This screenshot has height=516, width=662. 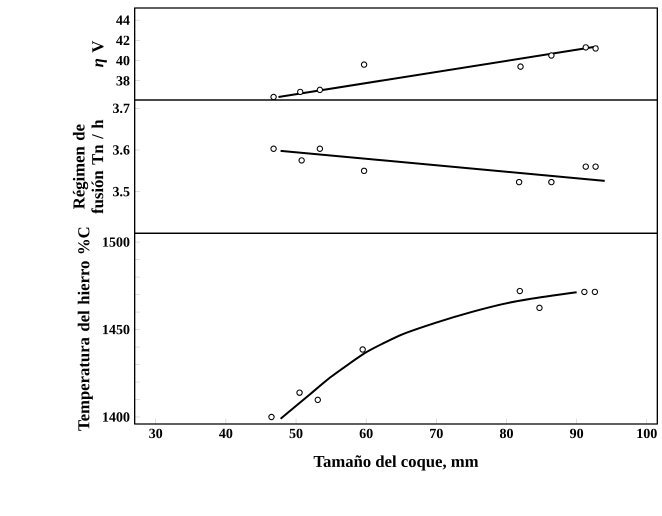 What do you see at coordinates (116, 417) in the screenshot?
I see `y-tick-label: 1400` at bounding box center [116, 417].